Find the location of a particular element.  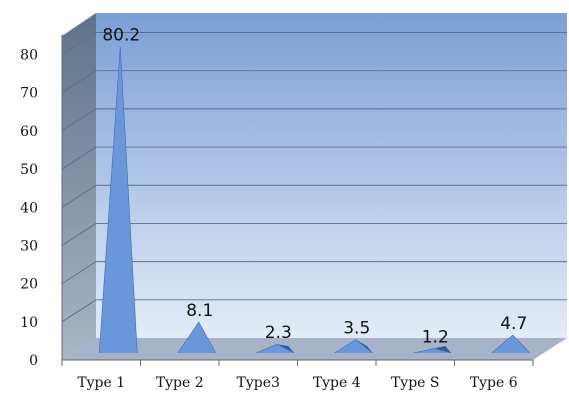

data-label: 3.5 is located at coordinates (356, 329).